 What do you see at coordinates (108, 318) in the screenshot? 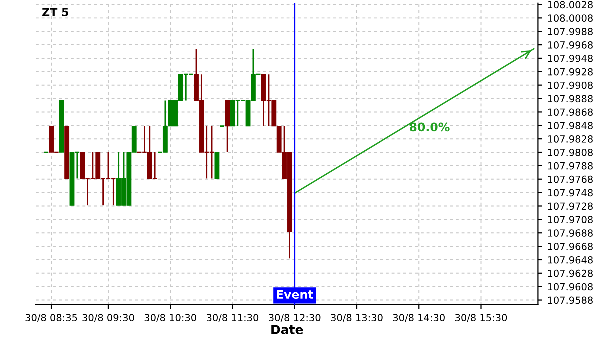
I see `x-tick-label: 30/8 09:30` at bounding box center [108, 318].